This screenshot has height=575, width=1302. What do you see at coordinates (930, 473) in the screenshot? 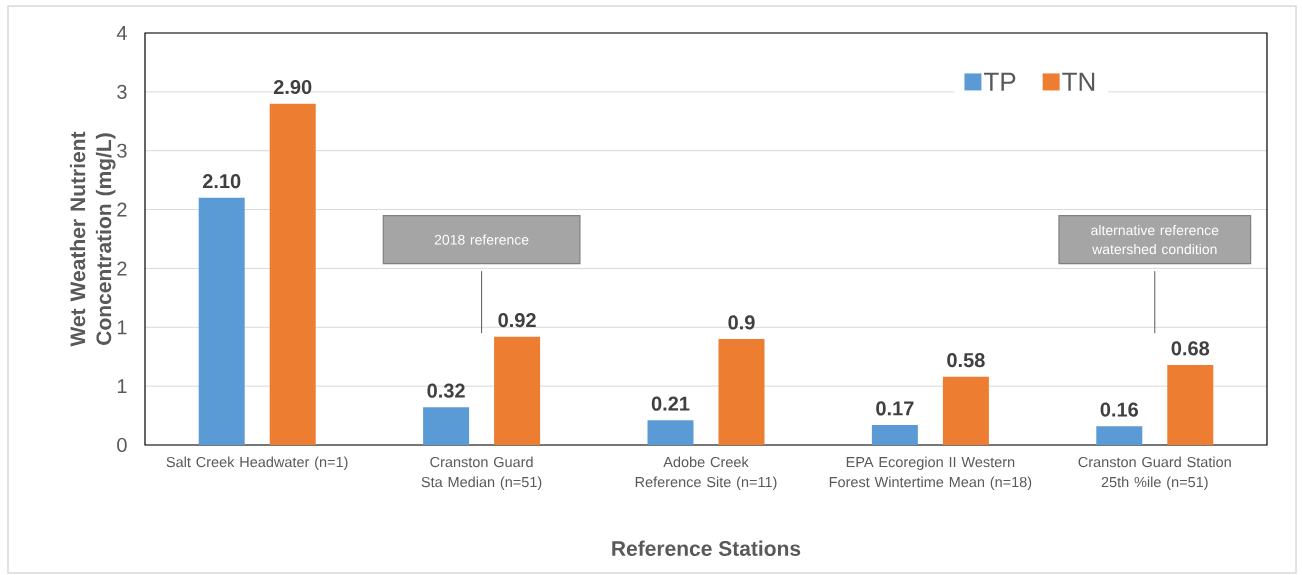
I see `x-tick-label: EPA Ecoregion II Western Forest Wintertime Mean (n=18)` at bounding box center [930, 473].